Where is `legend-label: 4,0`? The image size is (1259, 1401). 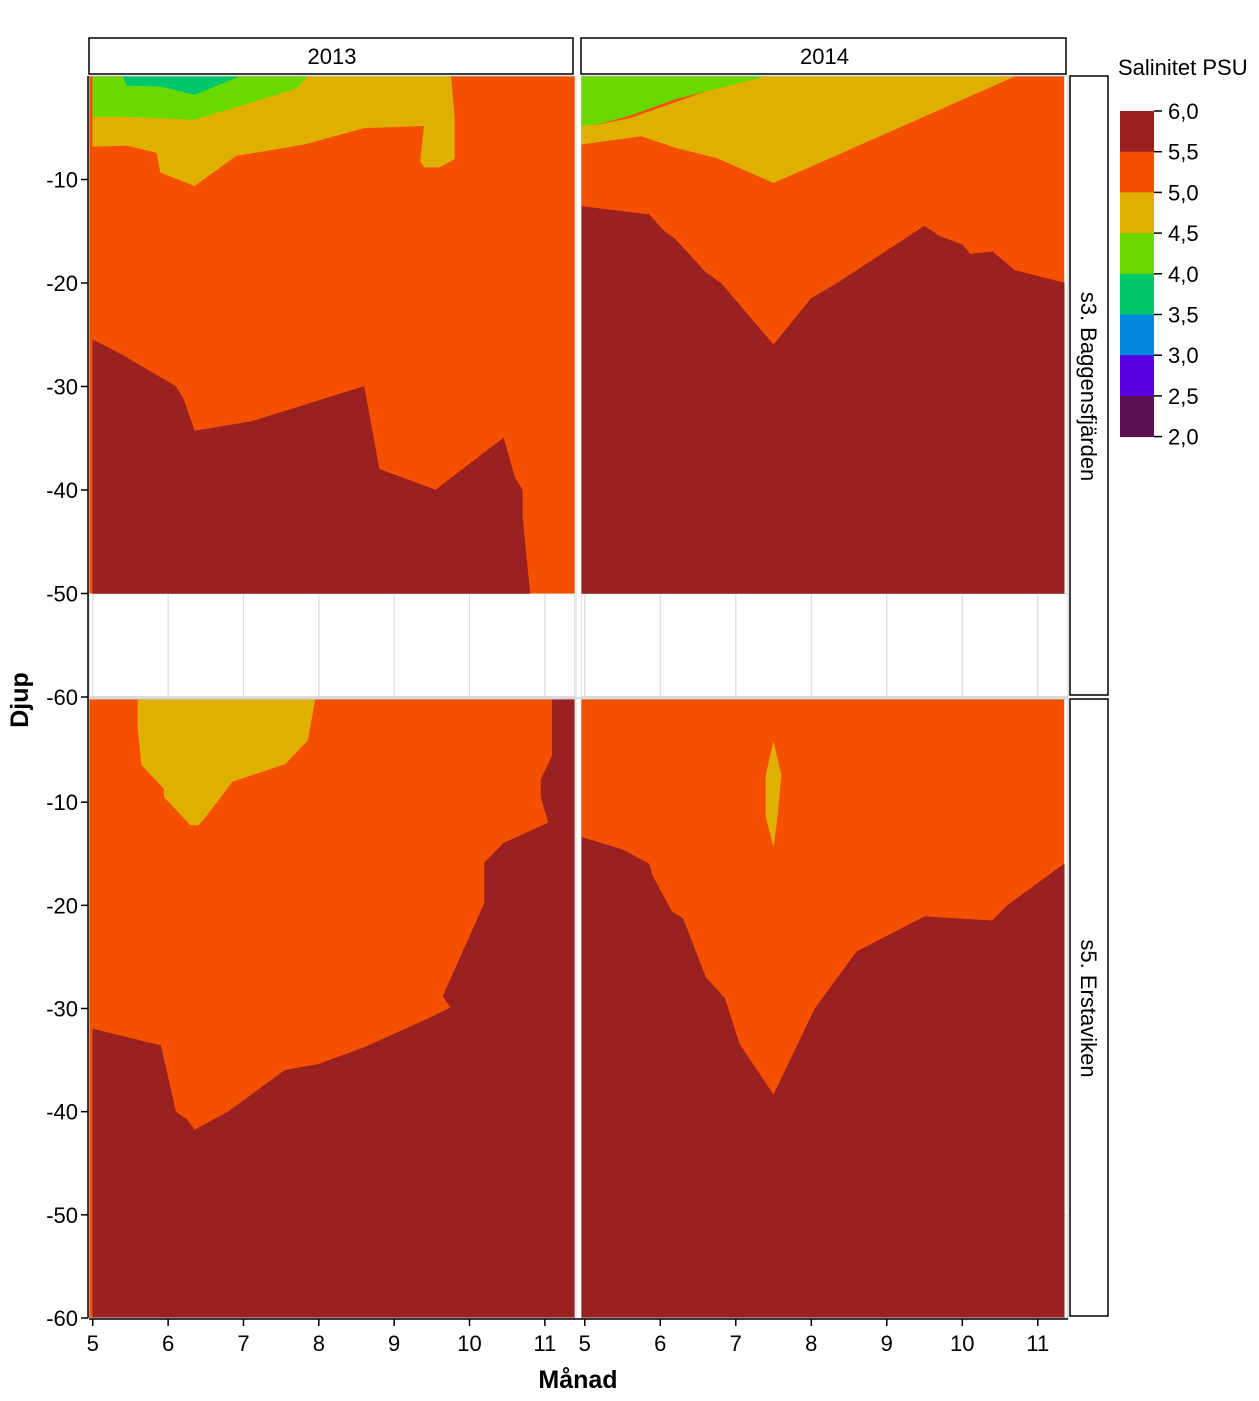 legend-label: 4,0 is located at coordinates (1183, 274).